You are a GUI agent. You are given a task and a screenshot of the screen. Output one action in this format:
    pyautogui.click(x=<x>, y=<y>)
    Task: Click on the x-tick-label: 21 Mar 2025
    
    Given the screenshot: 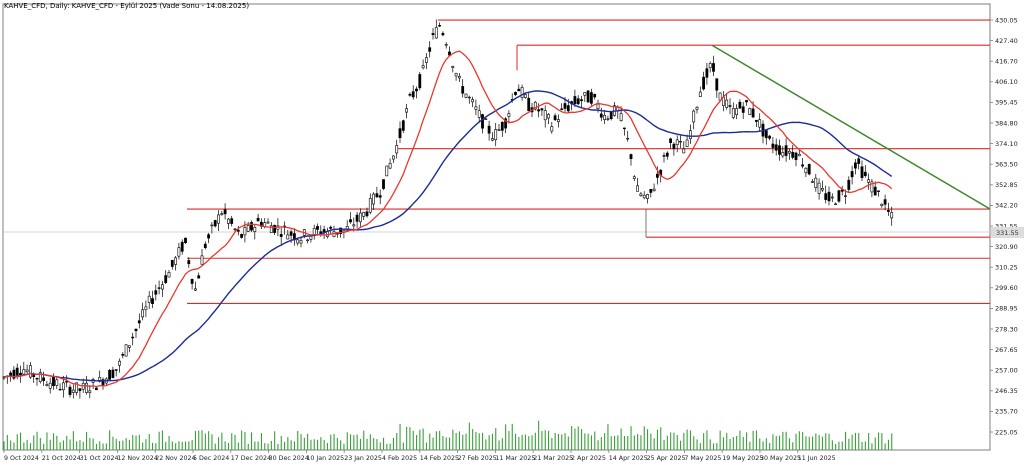 What is the action you would take?
    pyautogui.click(x=553, y=458)
    